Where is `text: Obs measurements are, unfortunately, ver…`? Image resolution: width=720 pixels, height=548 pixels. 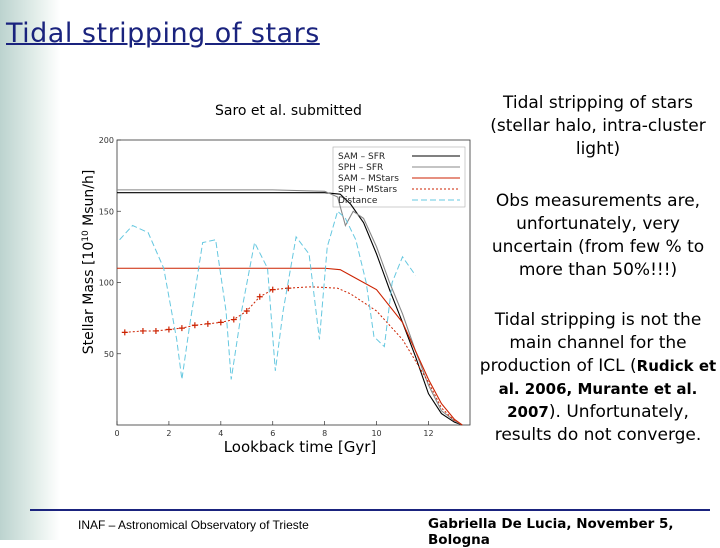 text: Obs measurements are, unfortunately, ver… is located at coordinates (598, 235).